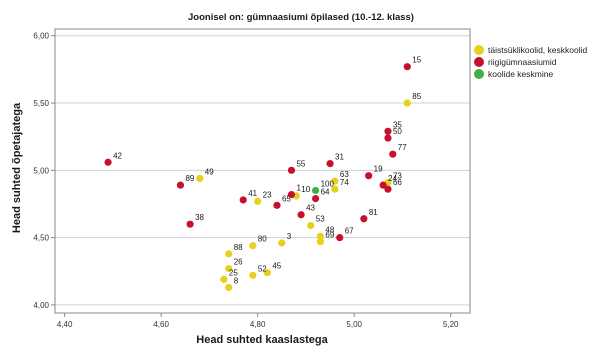 This screenshot has width=610, height=349. I want to click on data-point-label: 50, so click(397, 131).